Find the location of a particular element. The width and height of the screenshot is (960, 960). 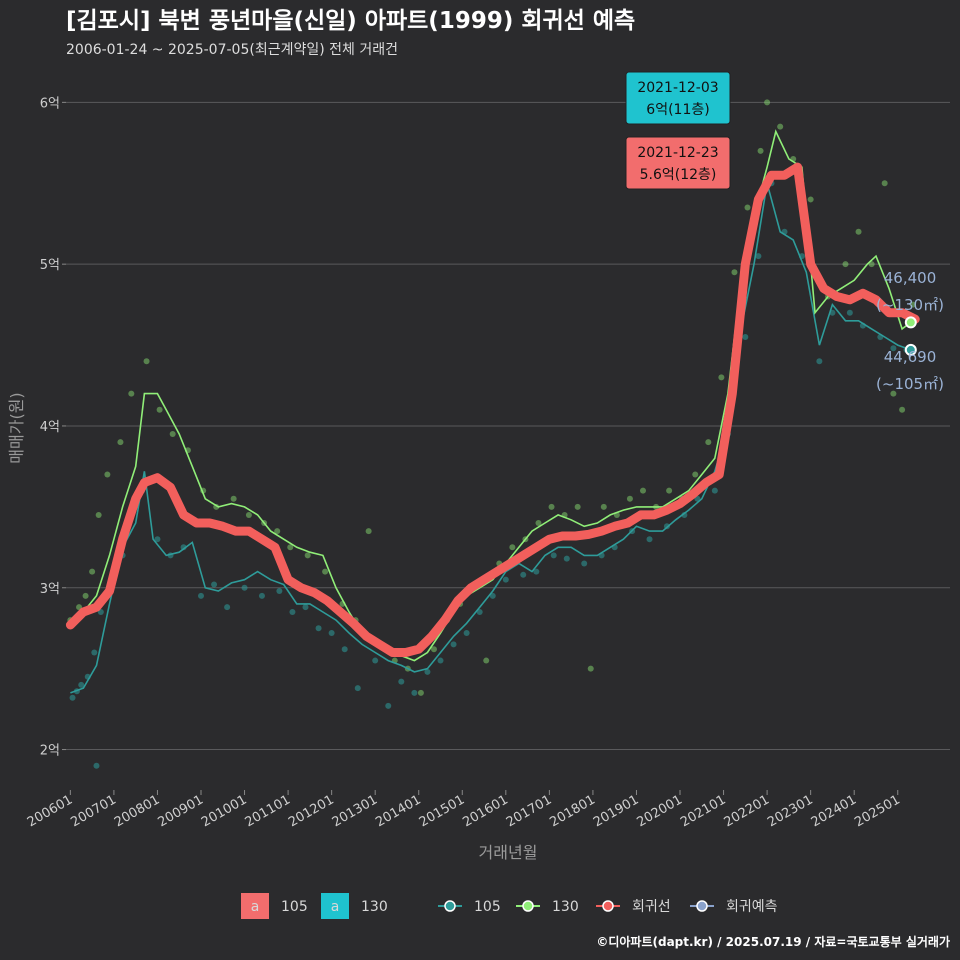

annotation-0: 2021-12-03 6억(11층) is located at coordinates (678, 98).